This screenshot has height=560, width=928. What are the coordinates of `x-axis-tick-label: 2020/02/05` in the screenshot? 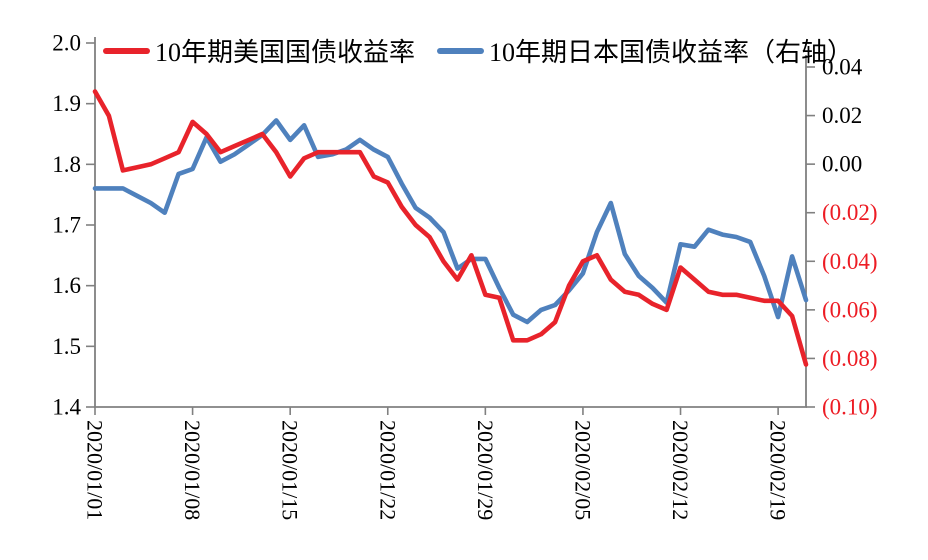 It's located at (582, 470).